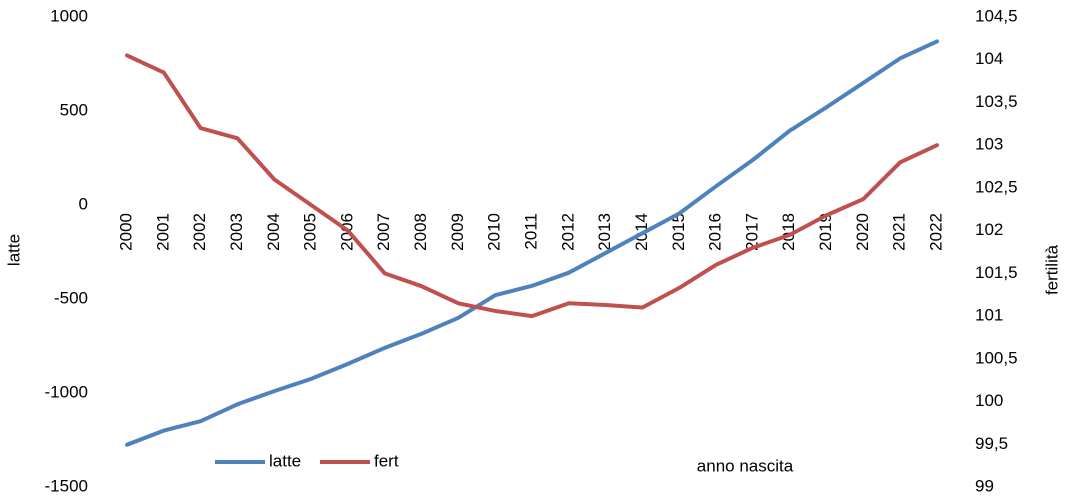  I want to click on x-tick-label: 2021, so click(899, 232).